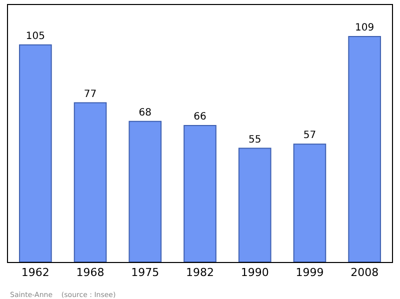 The image size is (400, 299). I want to click on data-label: 57, so click(309, 136).